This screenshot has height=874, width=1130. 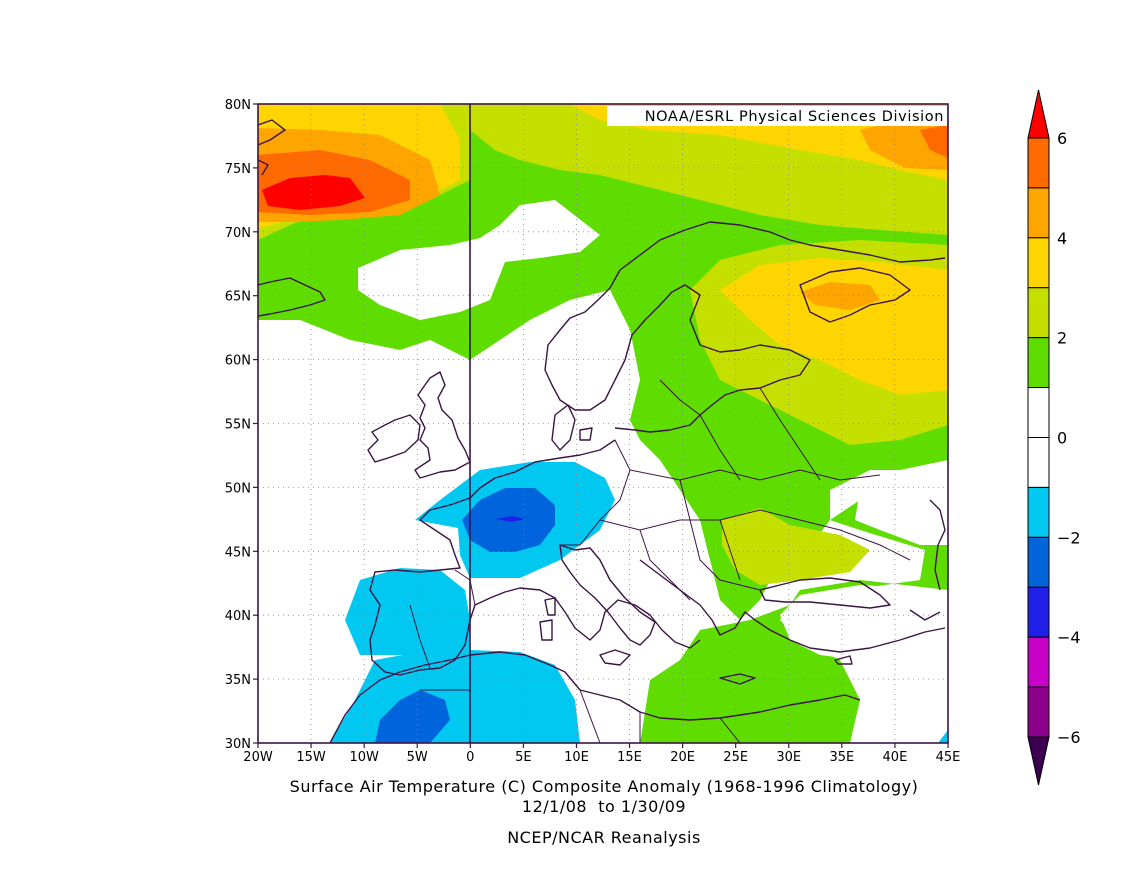 What do you see at coordinates (238, 744) in the screenshot?
I see `lat-tick-label: 30N` at bounding box center [238, 744].